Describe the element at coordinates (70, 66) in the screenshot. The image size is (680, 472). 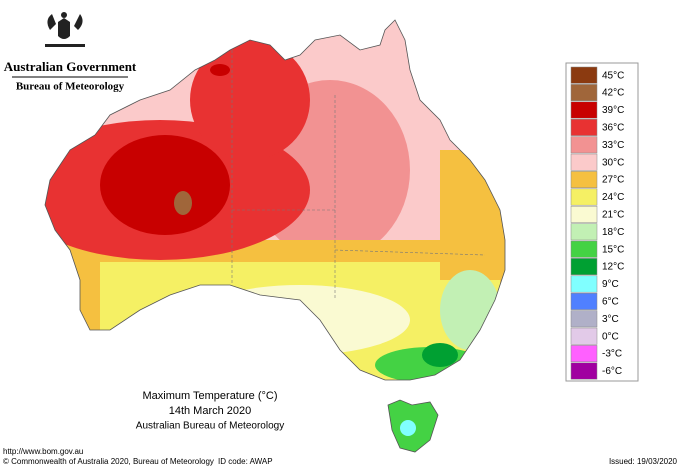
I see `government-name: Australian Government` at that location.